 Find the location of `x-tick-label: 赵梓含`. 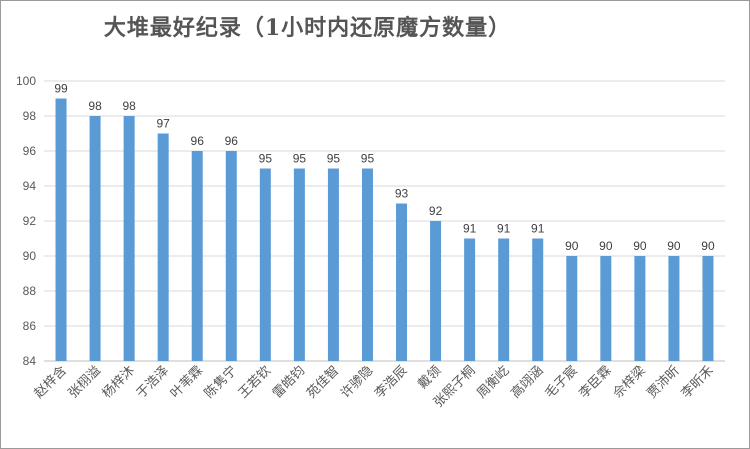

x-tick-label: 赵梓含 is located at coordinates (50, 382).